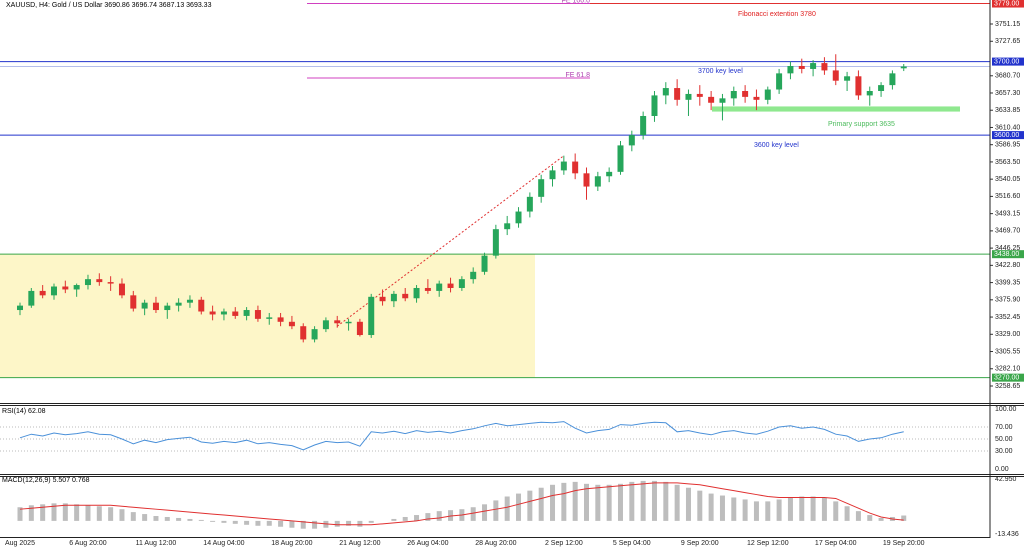 This screenshot has width=1024, height=553. Describe the element at coordinates (632, 543) in the screenshot. I see `x-tick-label: 5 Sep 04:00` at that location.